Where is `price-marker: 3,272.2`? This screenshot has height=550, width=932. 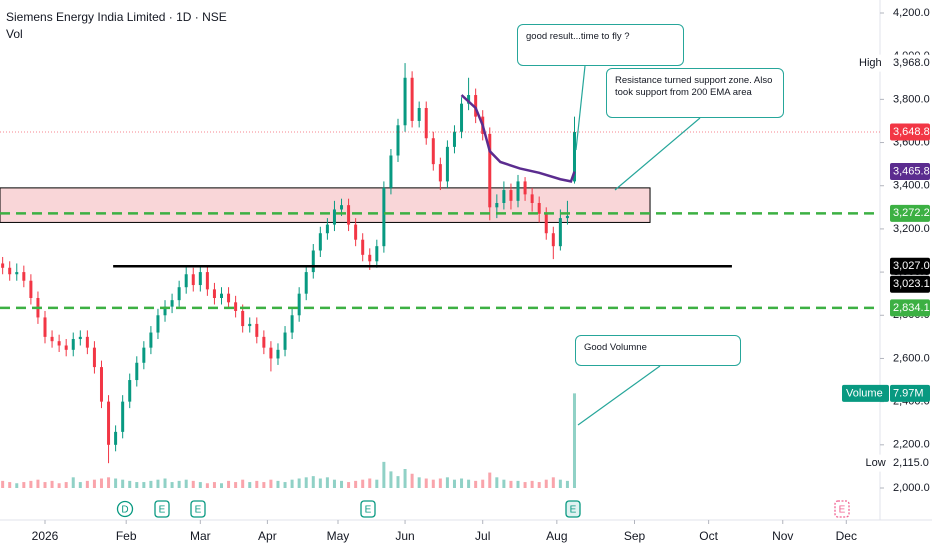
price-marker: 3,272.2 is located at coordinates (910, 213).